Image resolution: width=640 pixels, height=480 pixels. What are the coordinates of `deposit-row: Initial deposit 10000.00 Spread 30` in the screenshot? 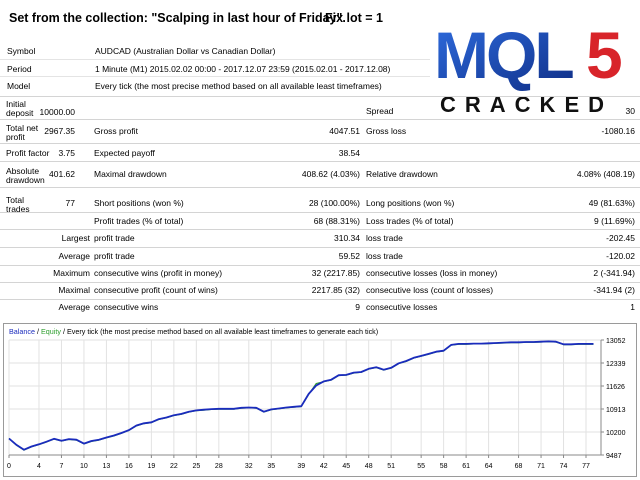 It's located at (320, 107).